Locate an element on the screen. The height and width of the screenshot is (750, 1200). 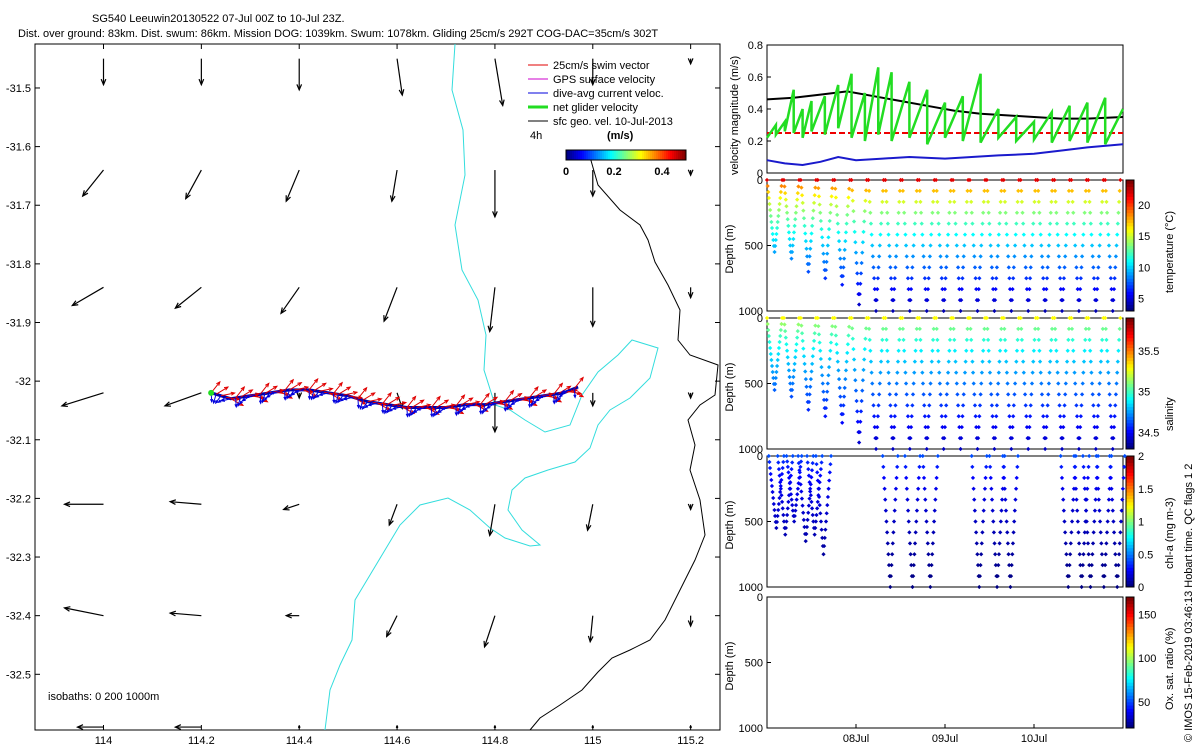
velocity-ytick-label: 0 is located at coordinates (760, 174).